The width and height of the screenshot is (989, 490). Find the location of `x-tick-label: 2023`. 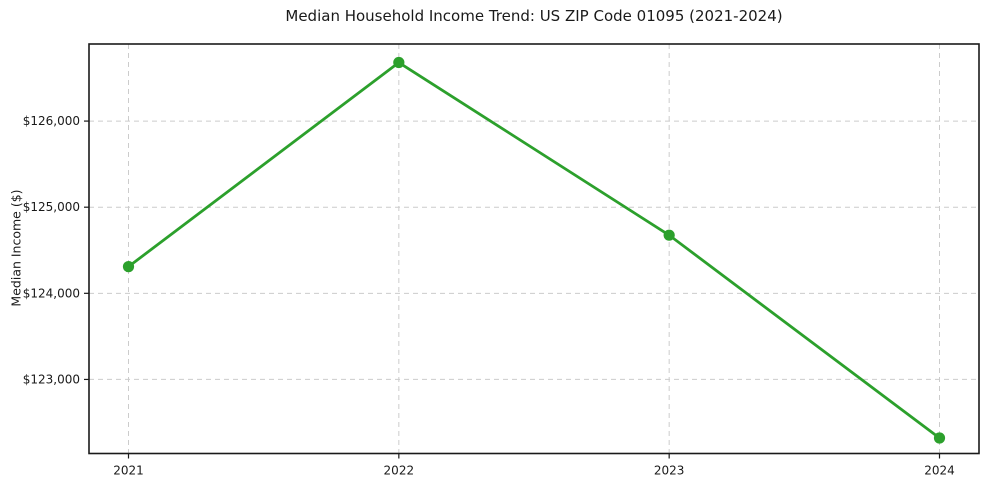

x-tick-label: 2023 is located at coordinates (669, 471).